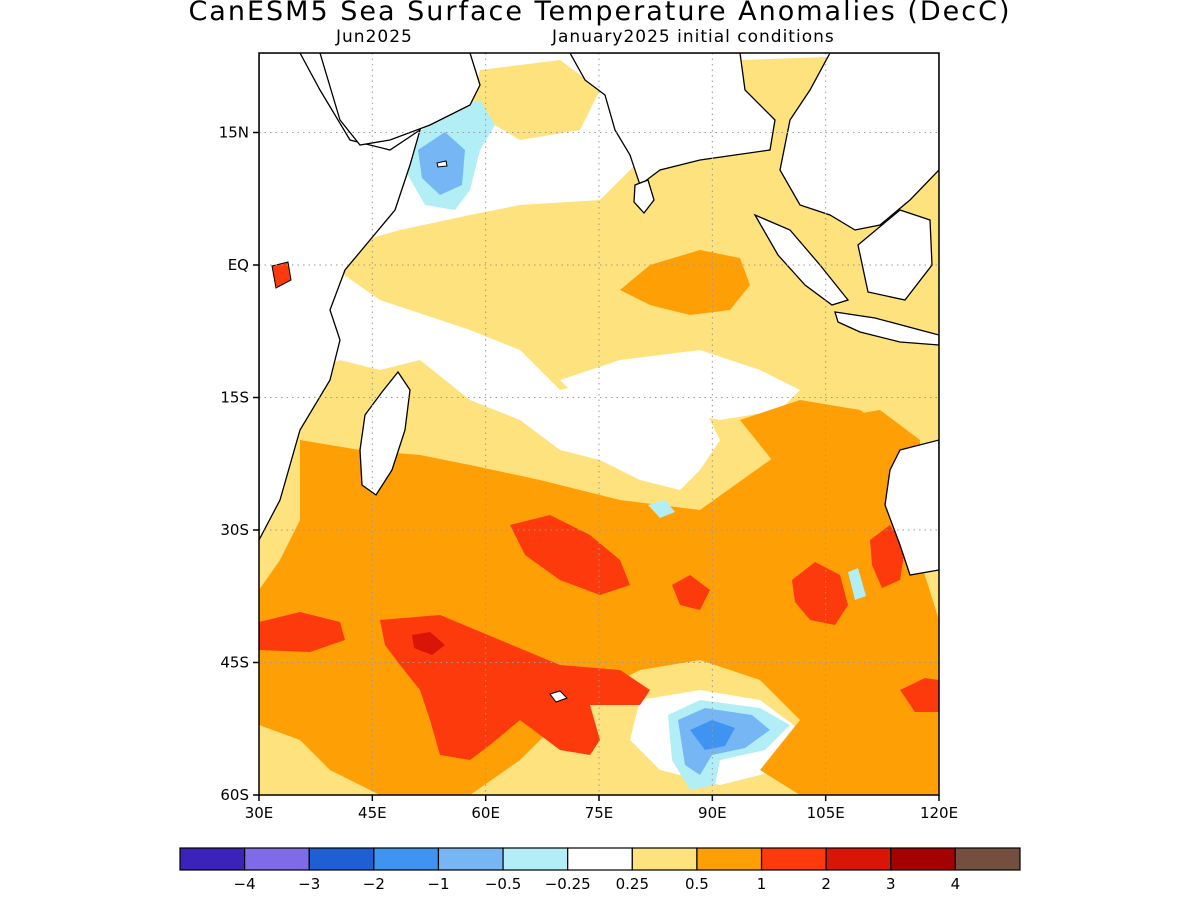 The image size is (1200, 900). Describe the element at coordinates (234, 530) in the screenshot. I see `lat-tick-label: 30S` at that location.